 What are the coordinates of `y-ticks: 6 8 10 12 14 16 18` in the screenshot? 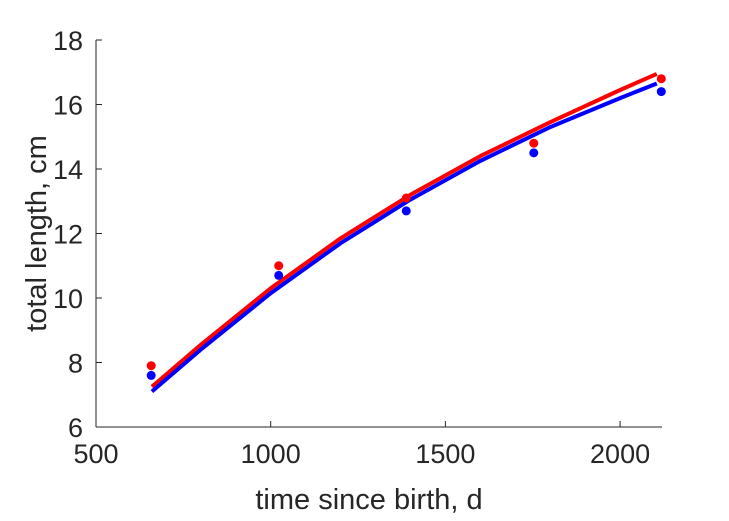 It's located at (77, 234).